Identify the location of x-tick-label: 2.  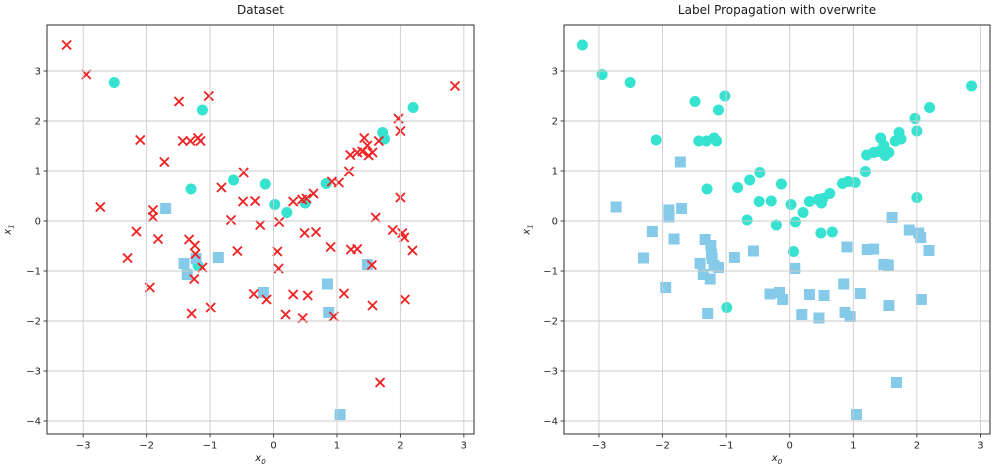
(917, 446).